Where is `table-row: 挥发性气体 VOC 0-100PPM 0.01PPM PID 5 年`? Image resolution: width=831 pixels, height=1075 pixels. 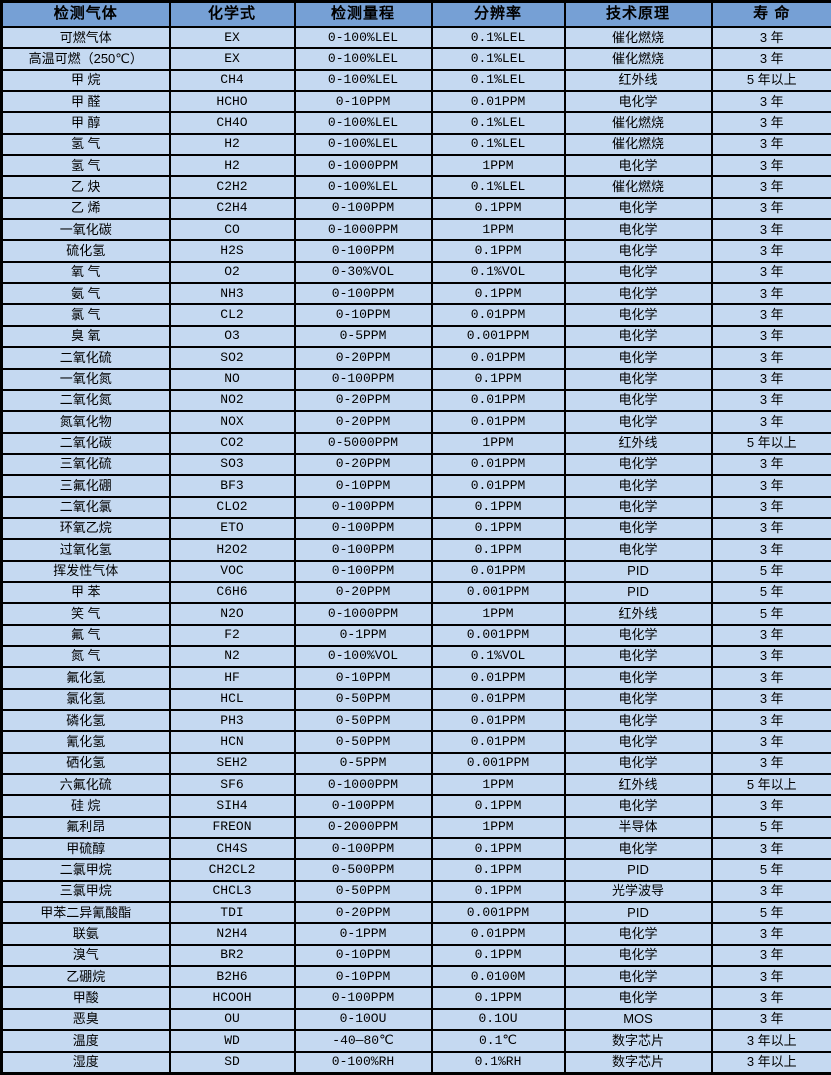 table-row: 挥发性气体 VOC 0-100PPM 0.01PPM PID 5 年 is located at coordinates (415, 571).